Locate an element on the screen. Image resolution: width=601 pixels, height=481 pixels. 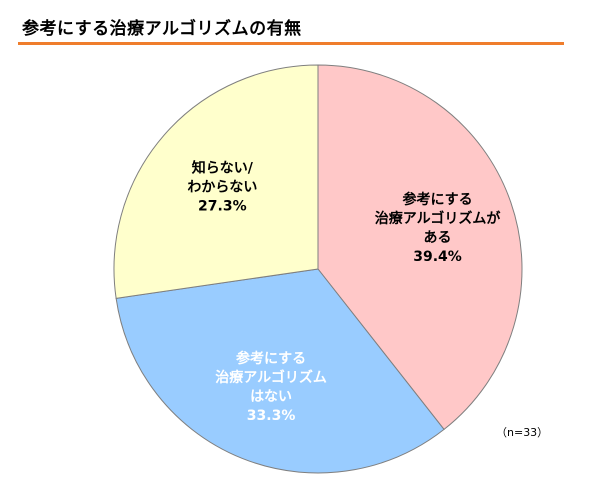
pie-slice-label-line: 知らない/ is located at coordinates (223, 167).